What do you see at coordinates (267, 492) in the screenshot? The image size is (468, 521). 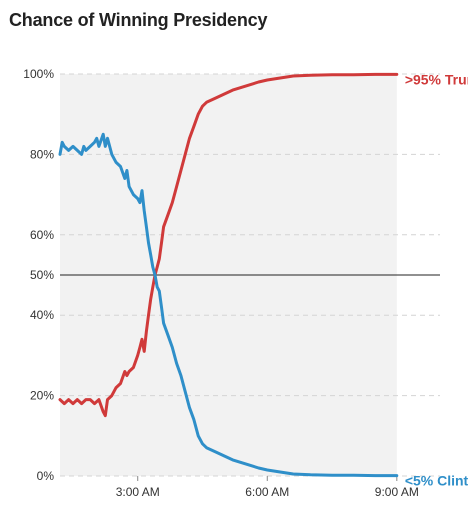 I see `x-tick-label: 6:00 AM` at bounding box center [267, 492].